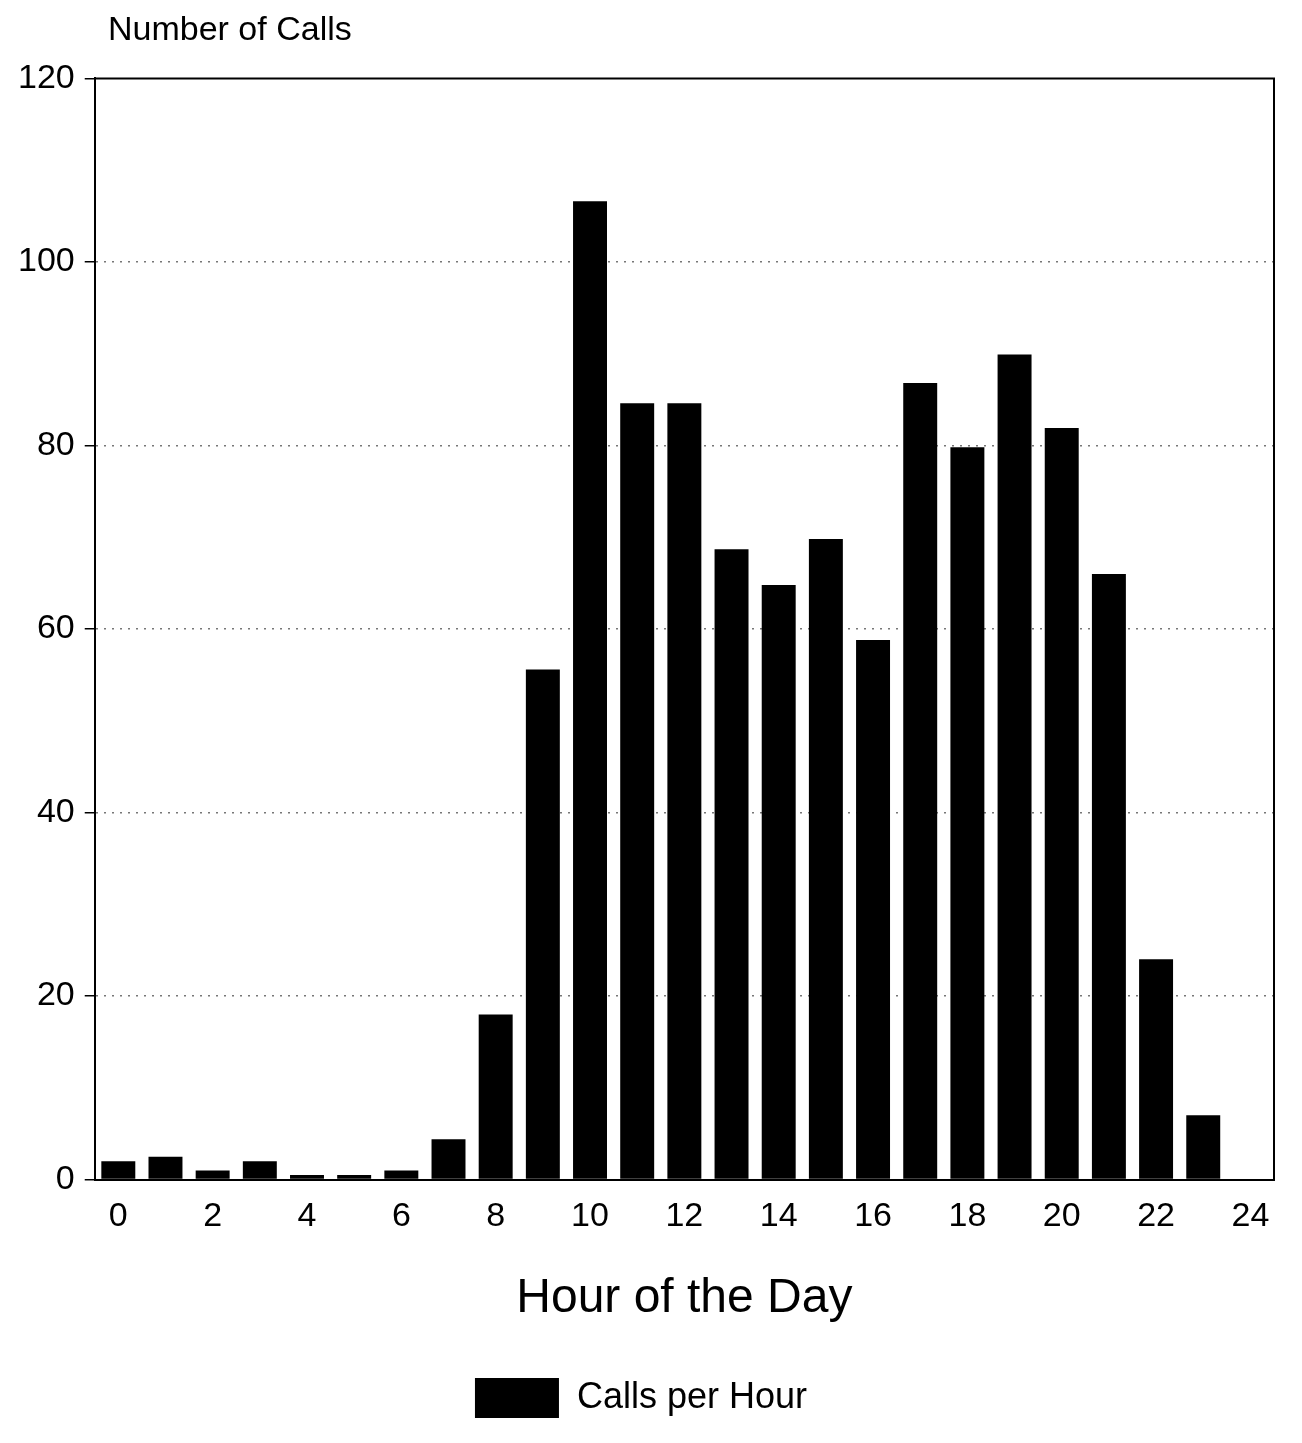  Describe the element at coordinates (55, 809) in the screenshot. I see `y-tick-label: 40` at that location.